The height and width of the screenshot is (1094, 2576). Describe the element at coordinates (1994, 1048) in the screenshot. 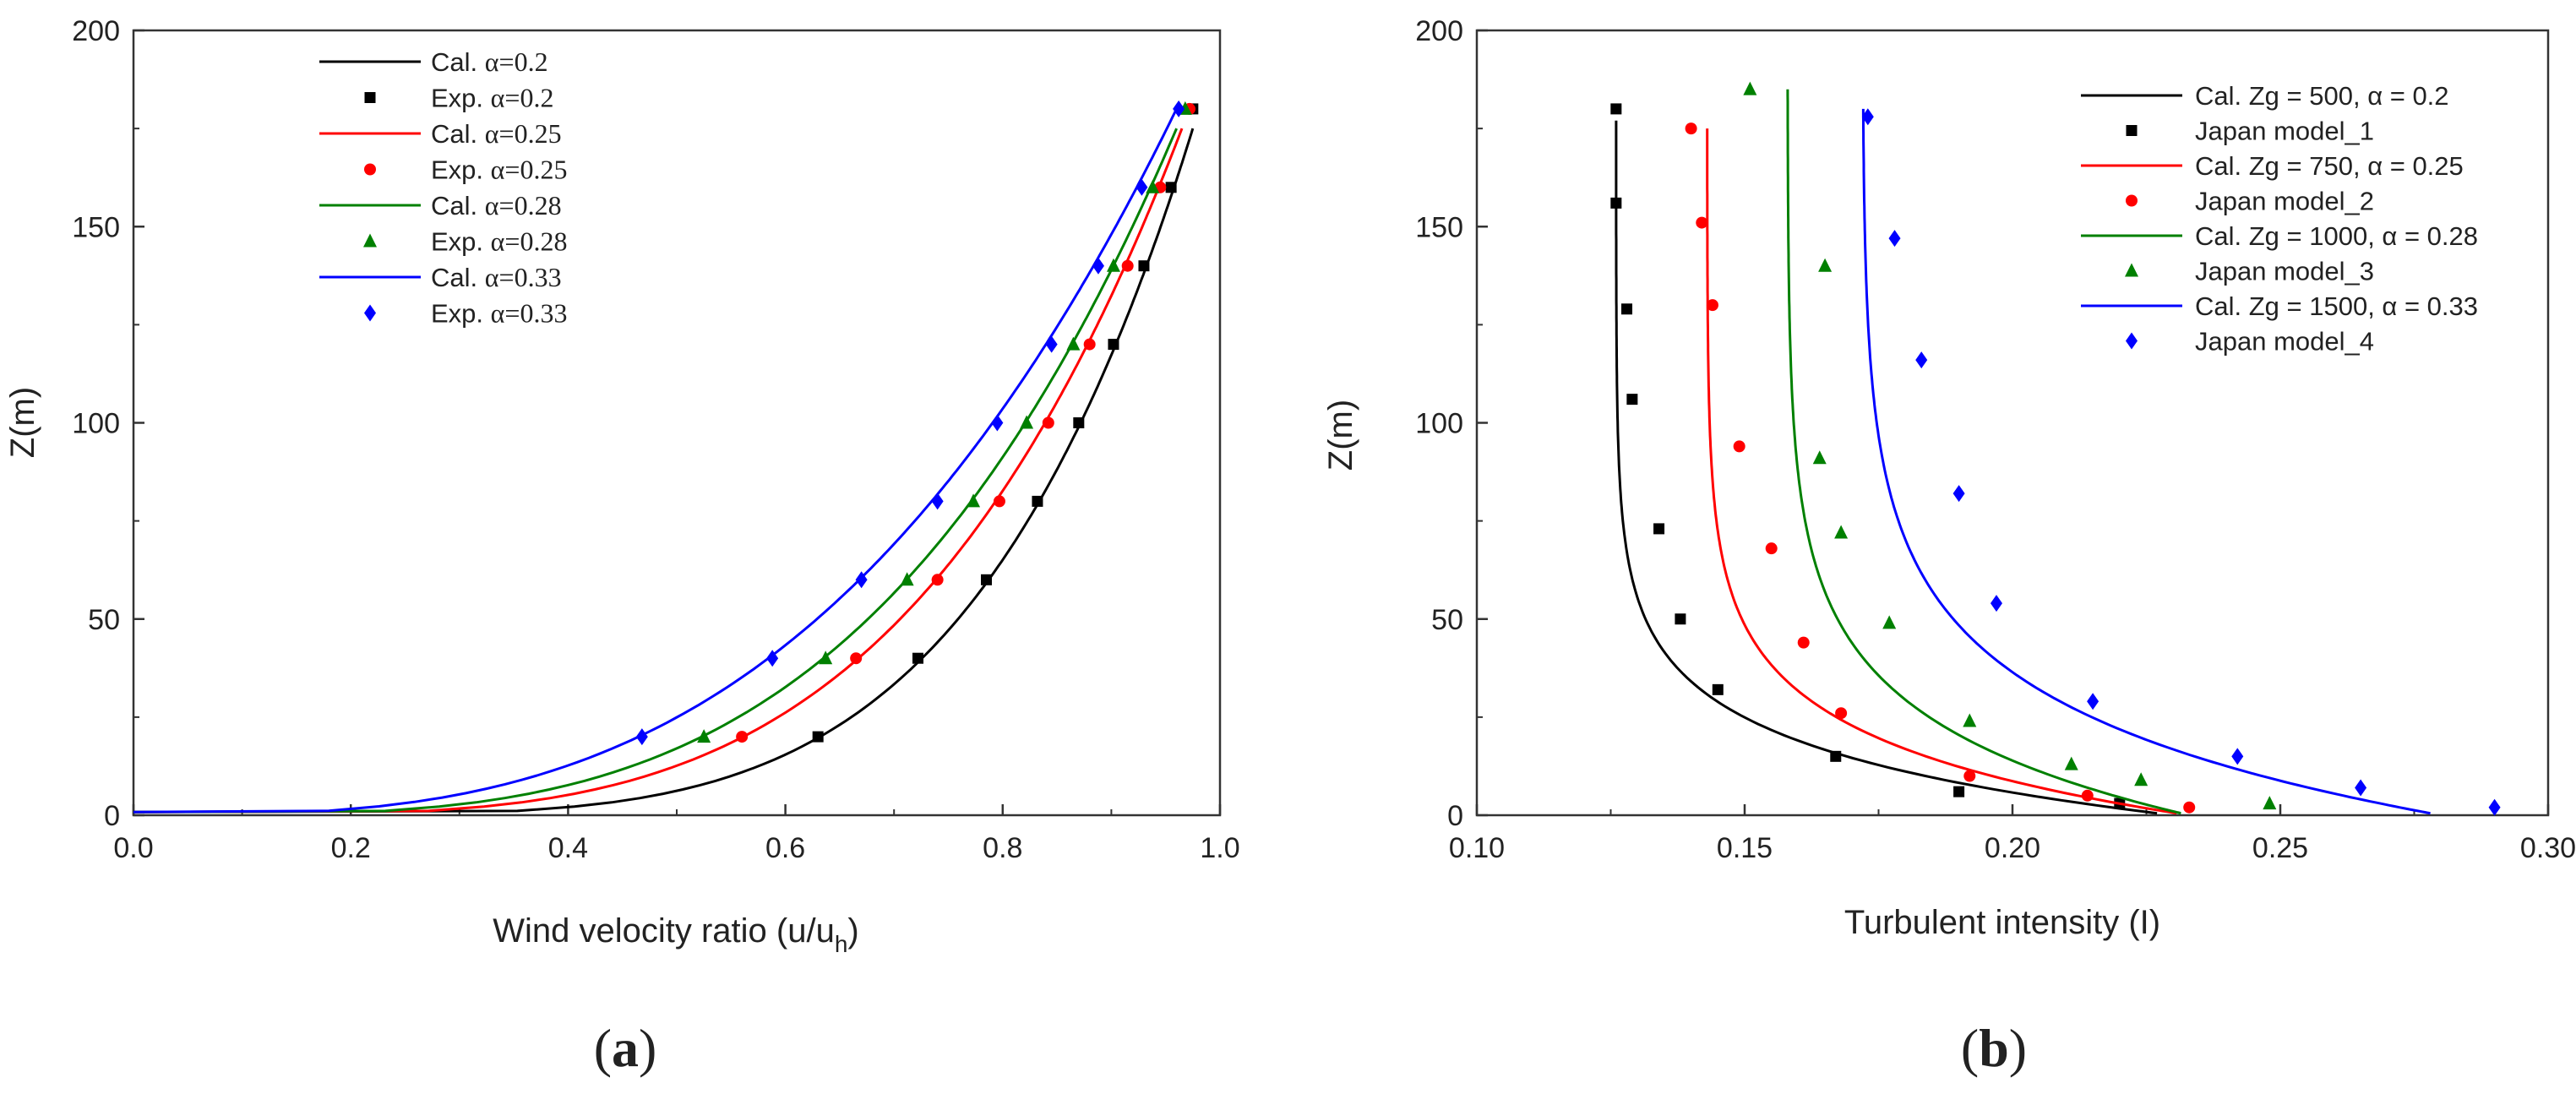

I see `chart-b-panel-label: (b)` at that location.